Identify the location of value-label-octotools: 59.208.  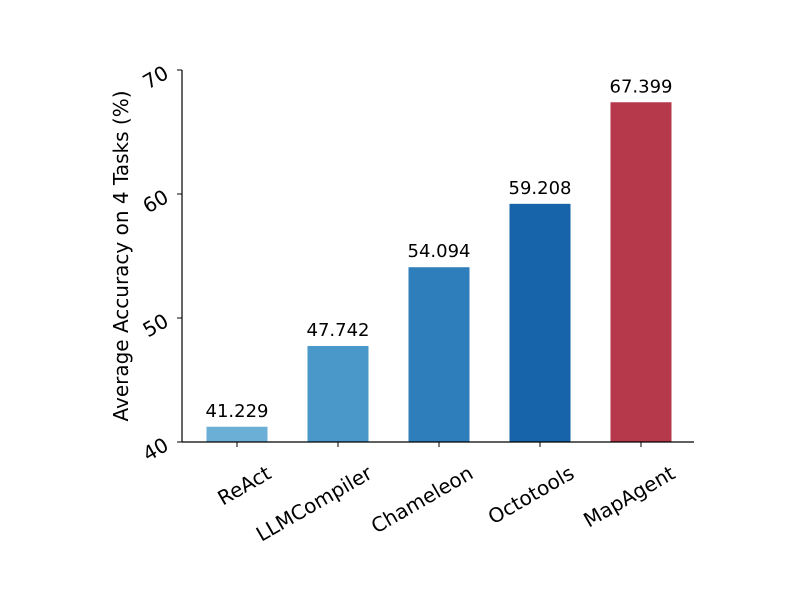
(540, 188).